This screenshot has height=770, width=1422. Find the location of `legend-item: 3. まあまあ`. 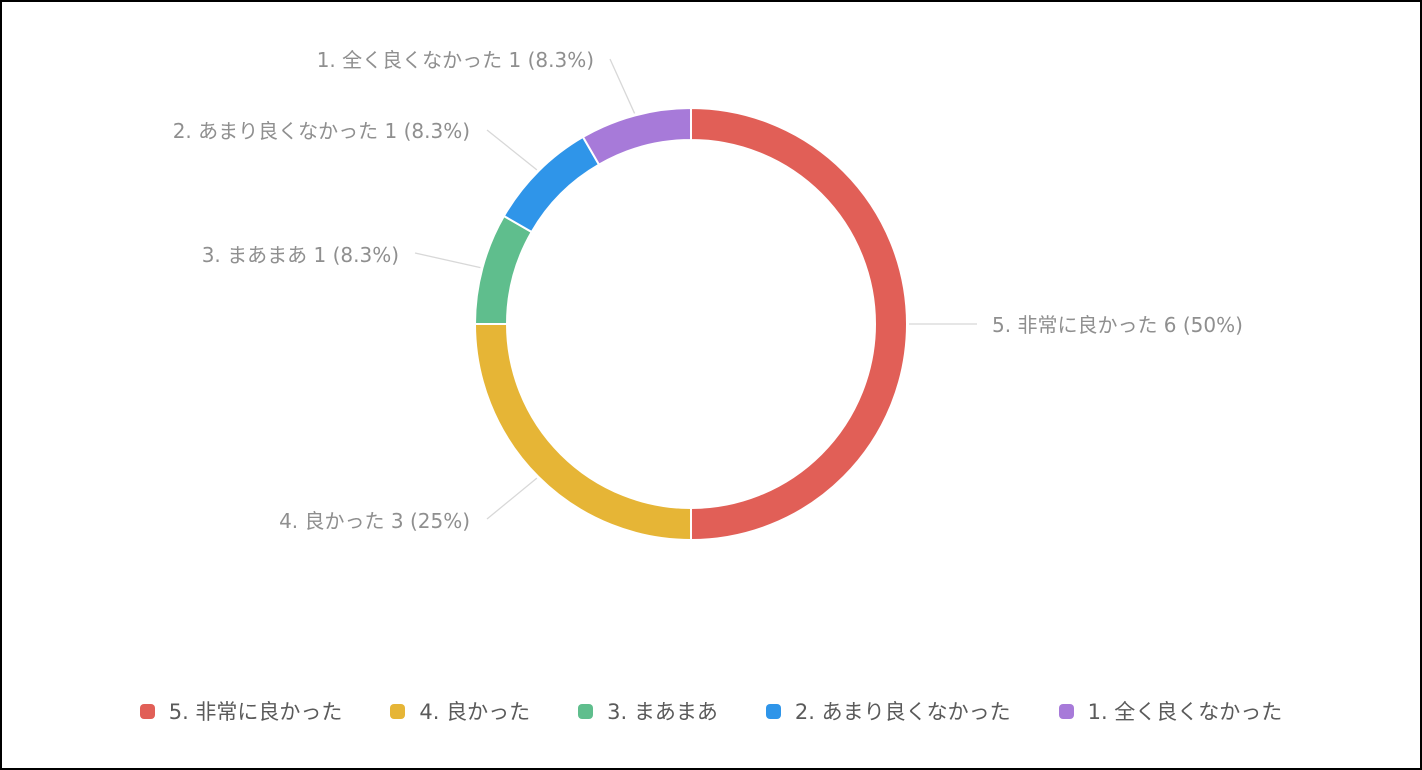

legend-item: 3. まあまあ is located at coordinates (648, 711).